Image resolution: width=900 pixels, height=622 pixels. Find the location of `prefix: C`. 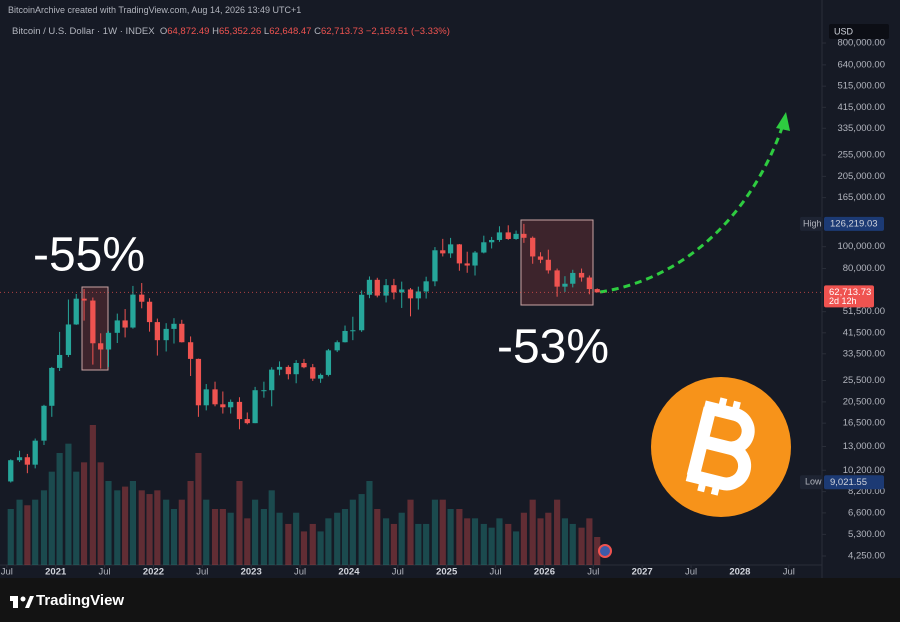

prefix: C is located at coordinates (317, 31).